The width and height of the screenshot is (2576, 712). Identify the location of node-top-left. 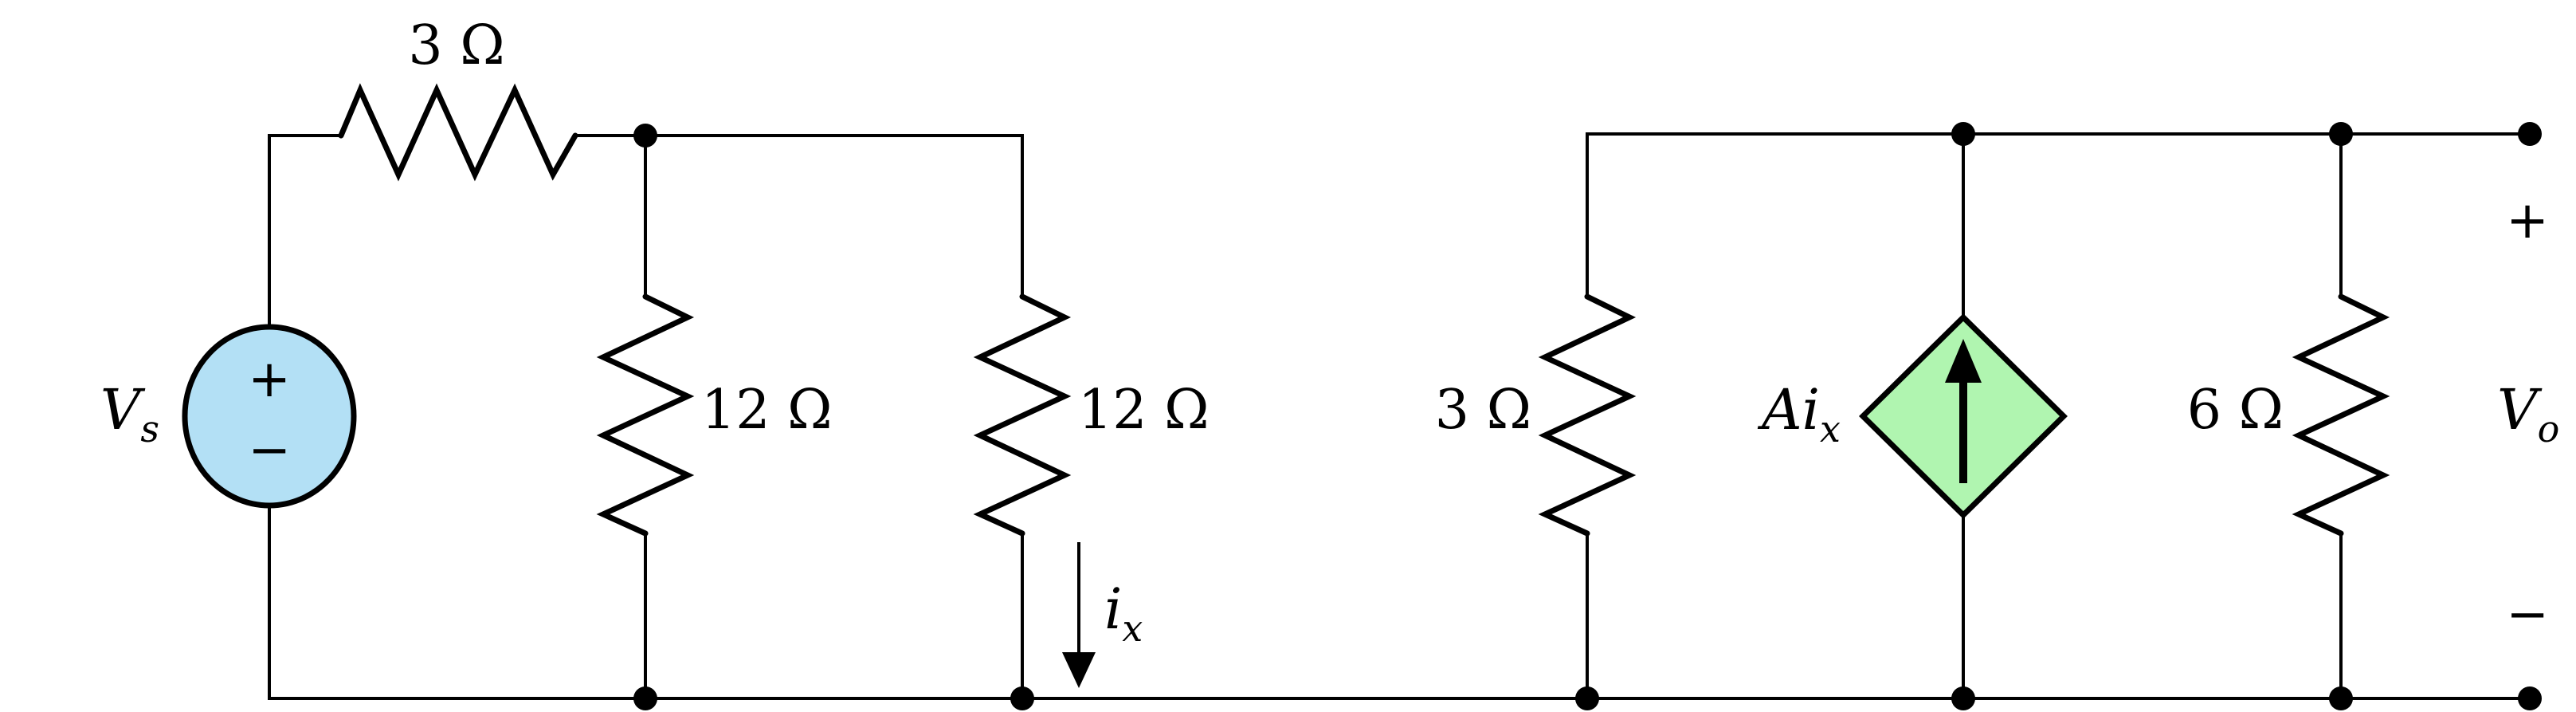
(645, 136).